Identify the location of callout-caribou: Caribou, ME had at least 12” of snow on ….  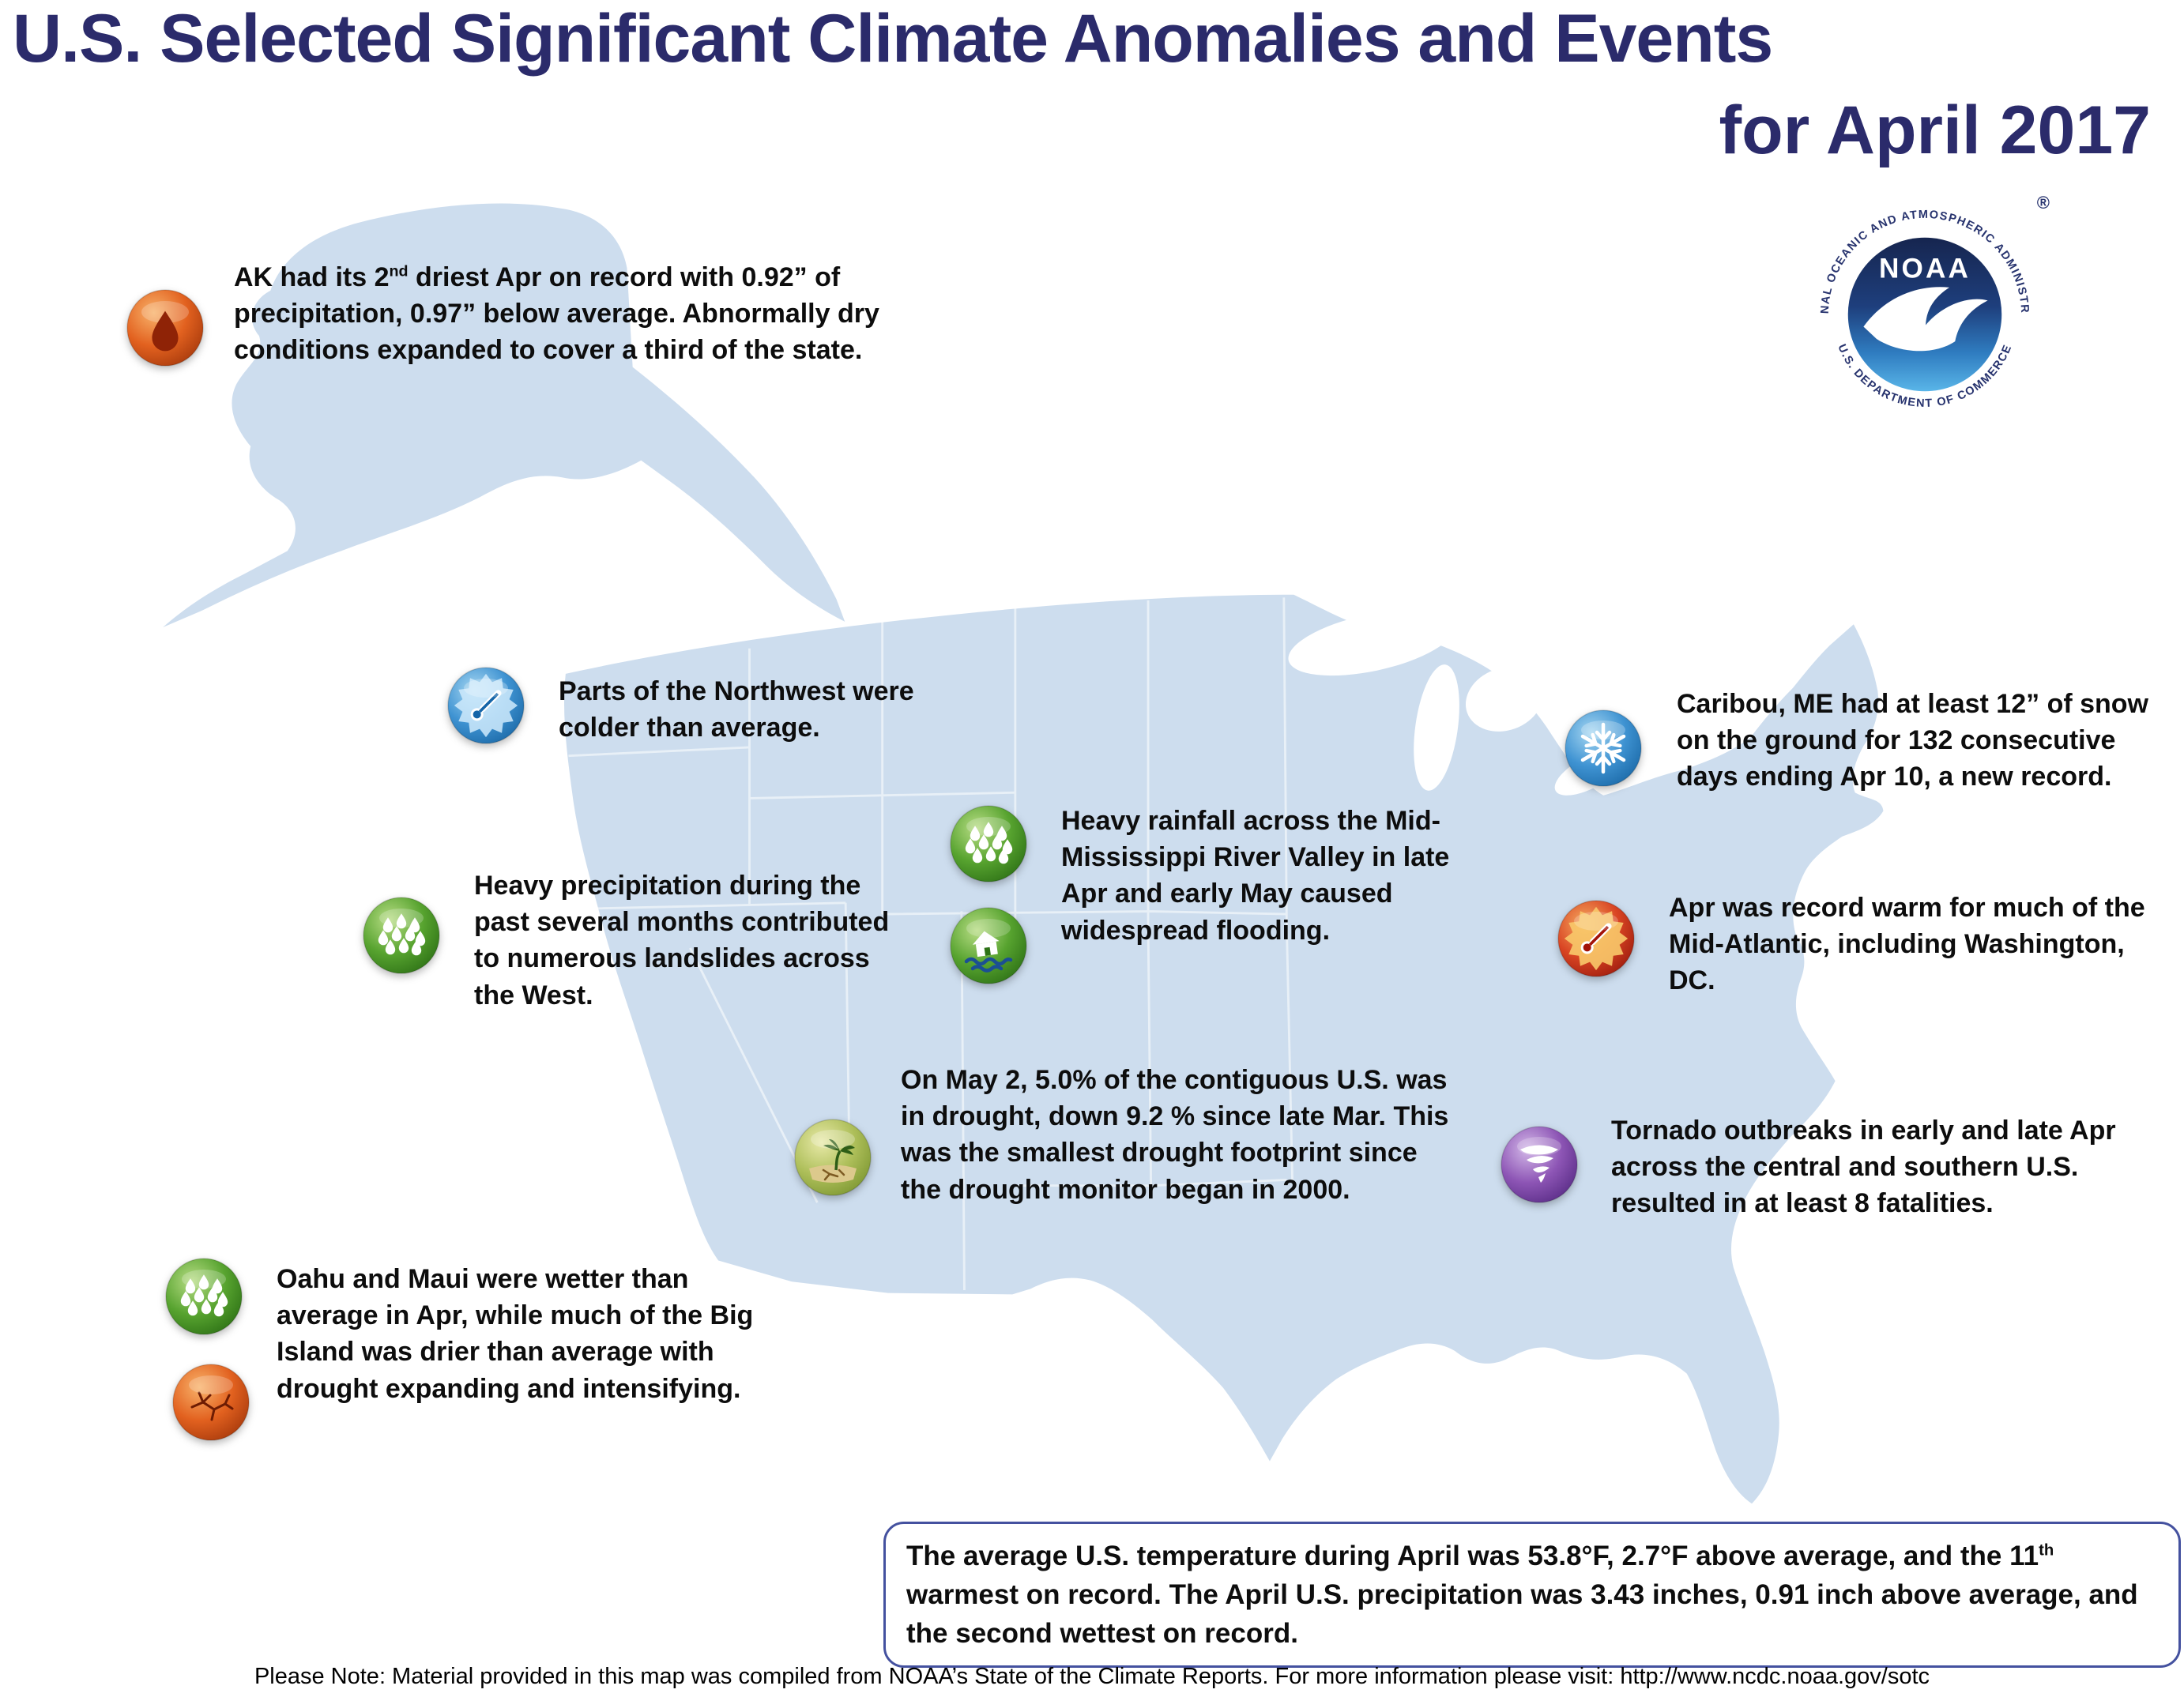
(1912, 740).